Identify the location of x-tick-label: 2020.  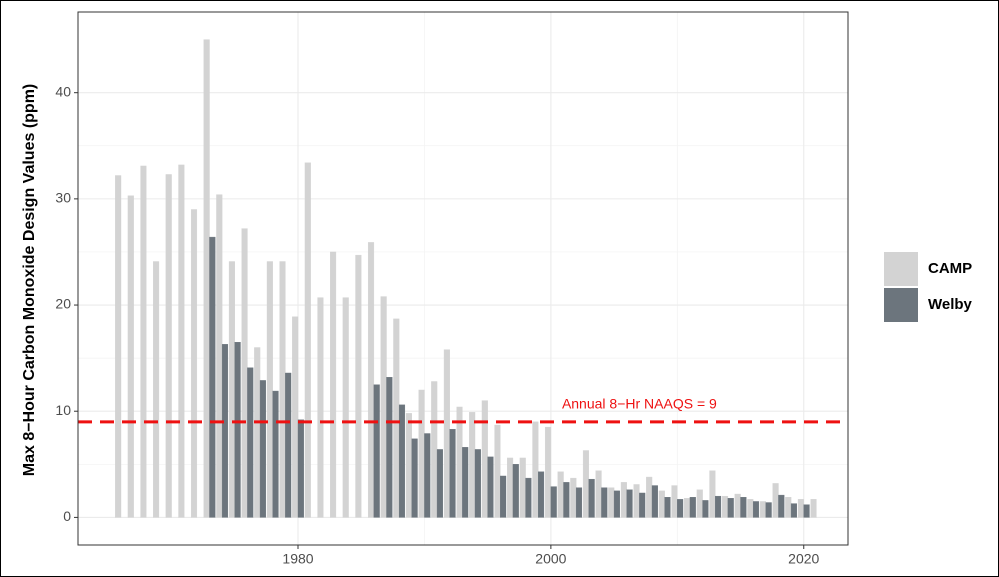
(803, 559).